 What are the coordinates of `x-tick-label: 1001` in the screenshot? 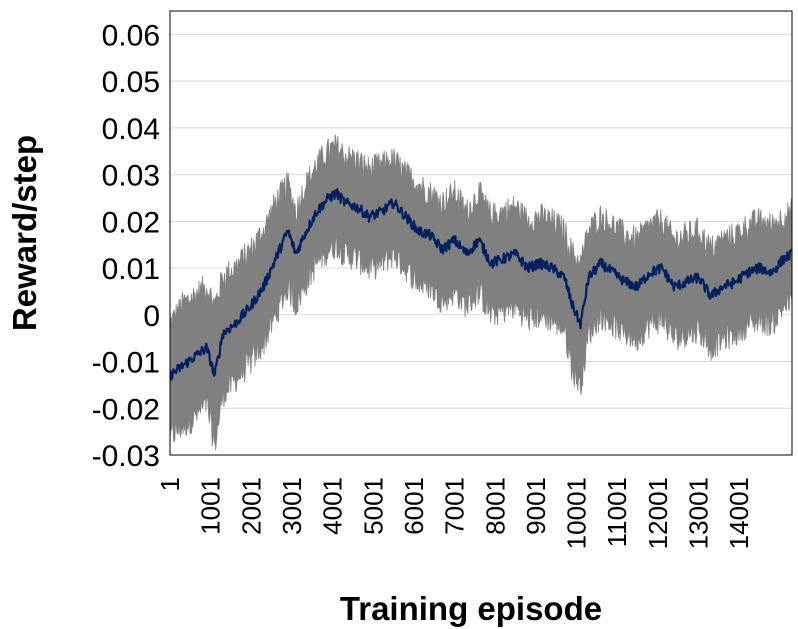 It's located at (211, 506).